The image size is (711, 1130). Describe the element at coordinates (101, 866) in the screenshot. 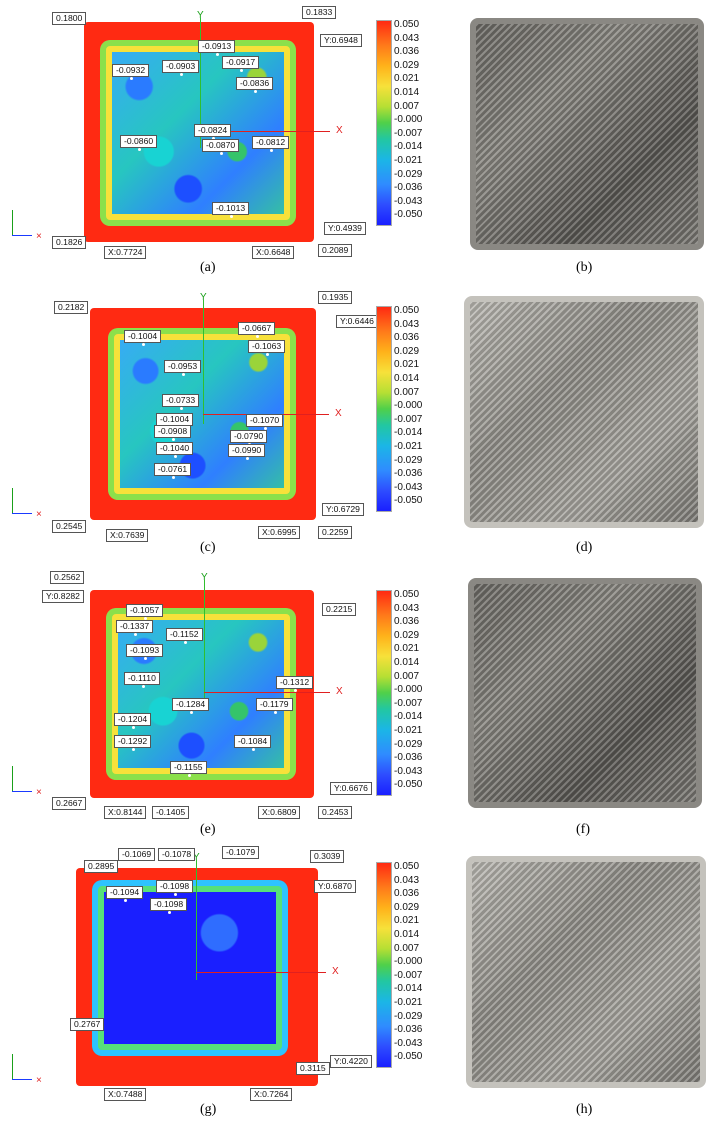

I see `corner-value-label: 0.2895` at that location.